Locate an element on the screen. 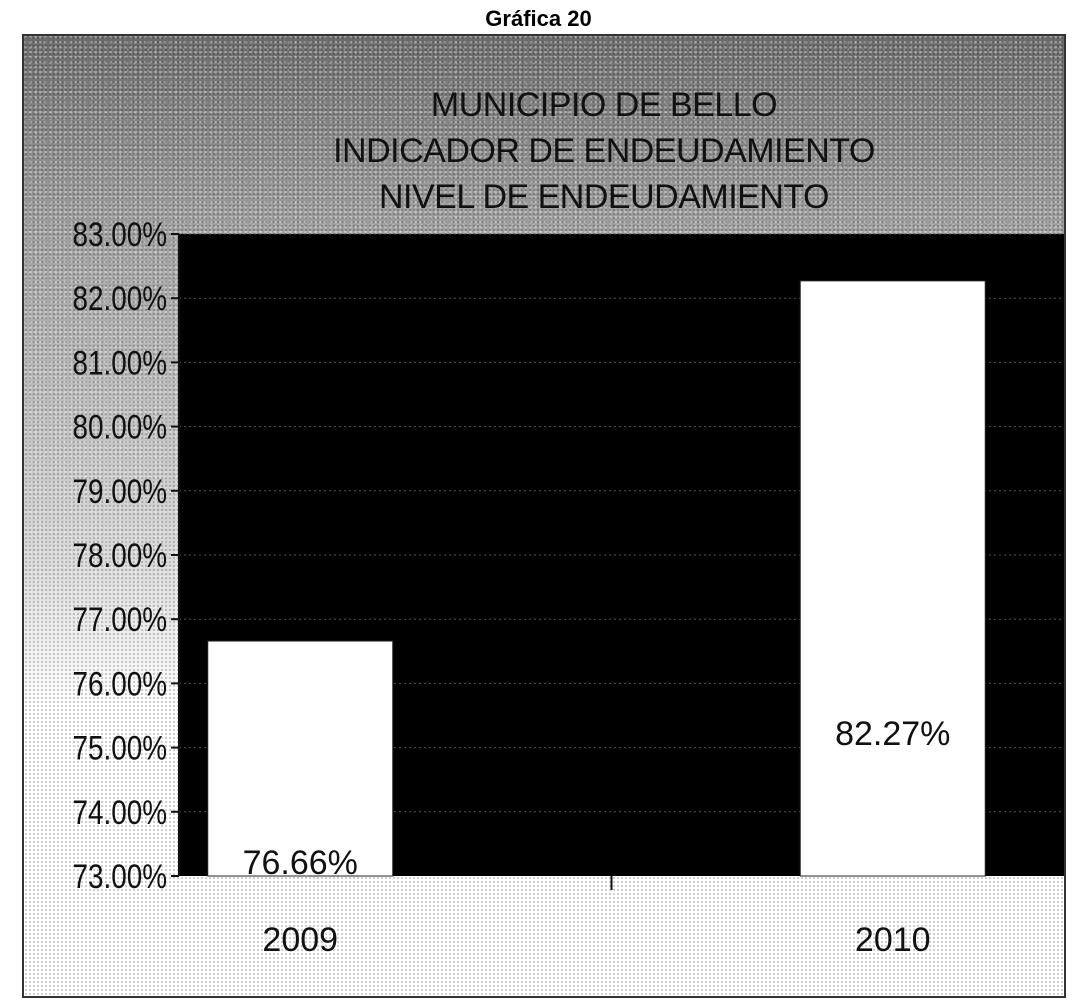 This screenshot has height=1003, width=1077. bar-2010 is located at coordinates (892, 578).